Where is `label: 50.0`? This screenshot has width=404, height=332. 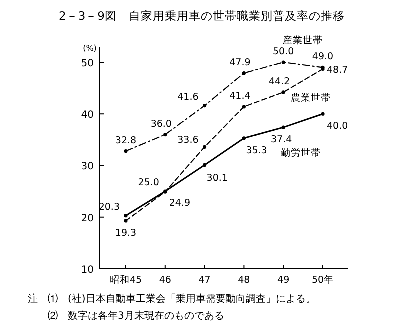
label: 50.0 is located at coordinates (283, 52).